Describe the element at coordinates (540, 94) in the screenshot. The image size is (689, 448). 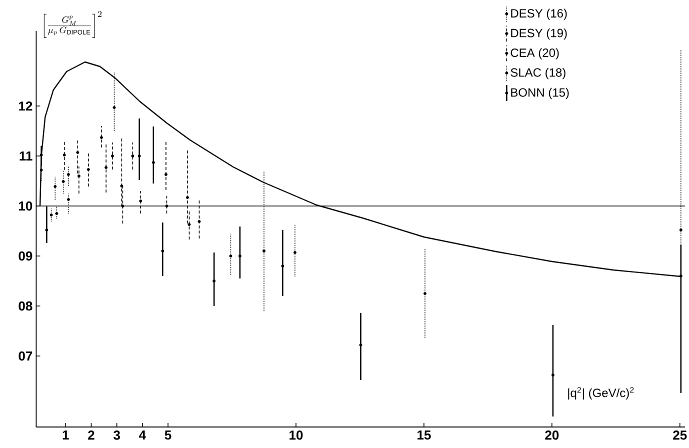
I see `legend-label: BONN (15)` at that location.